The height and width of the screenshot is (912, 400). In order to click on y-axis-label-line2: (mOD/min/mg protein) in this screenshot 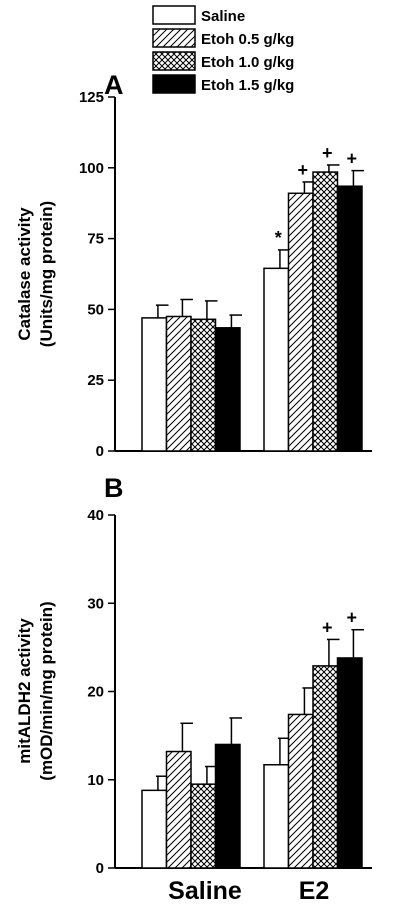, I will do `click(46, 690)`.